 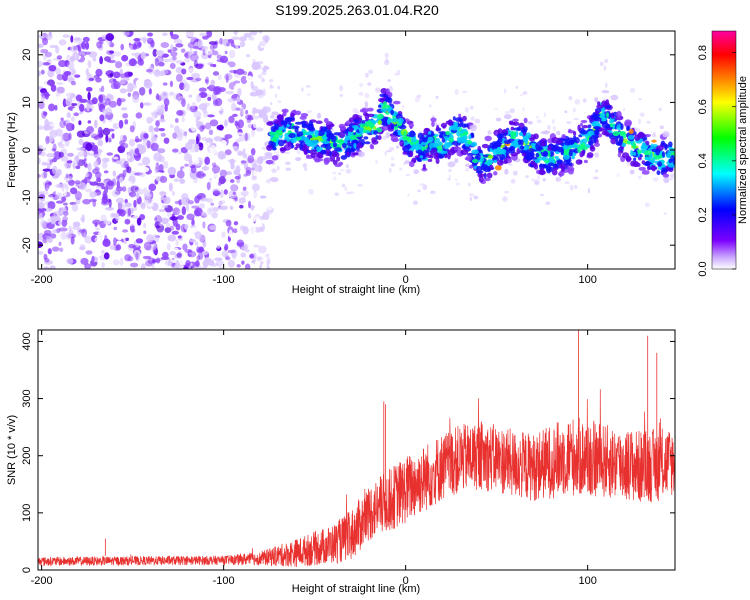 What do you see at coordinates (42, 581) in the screenshot?
I see `snr-x-tick-label: -200` at bounding box center [42, 581].